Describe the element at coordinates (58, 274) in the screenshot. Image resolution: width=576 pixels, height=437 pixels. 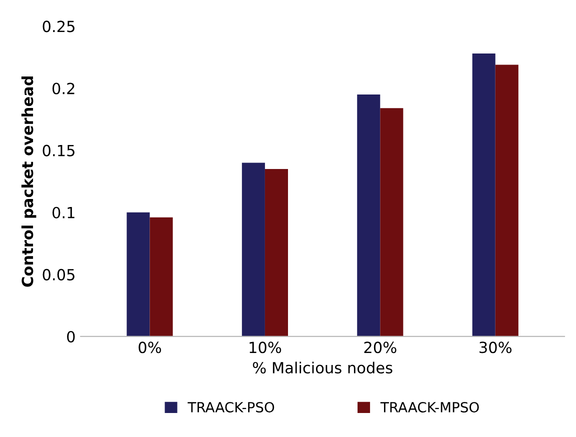
I see `y-tick-label: 0.05` at that location.